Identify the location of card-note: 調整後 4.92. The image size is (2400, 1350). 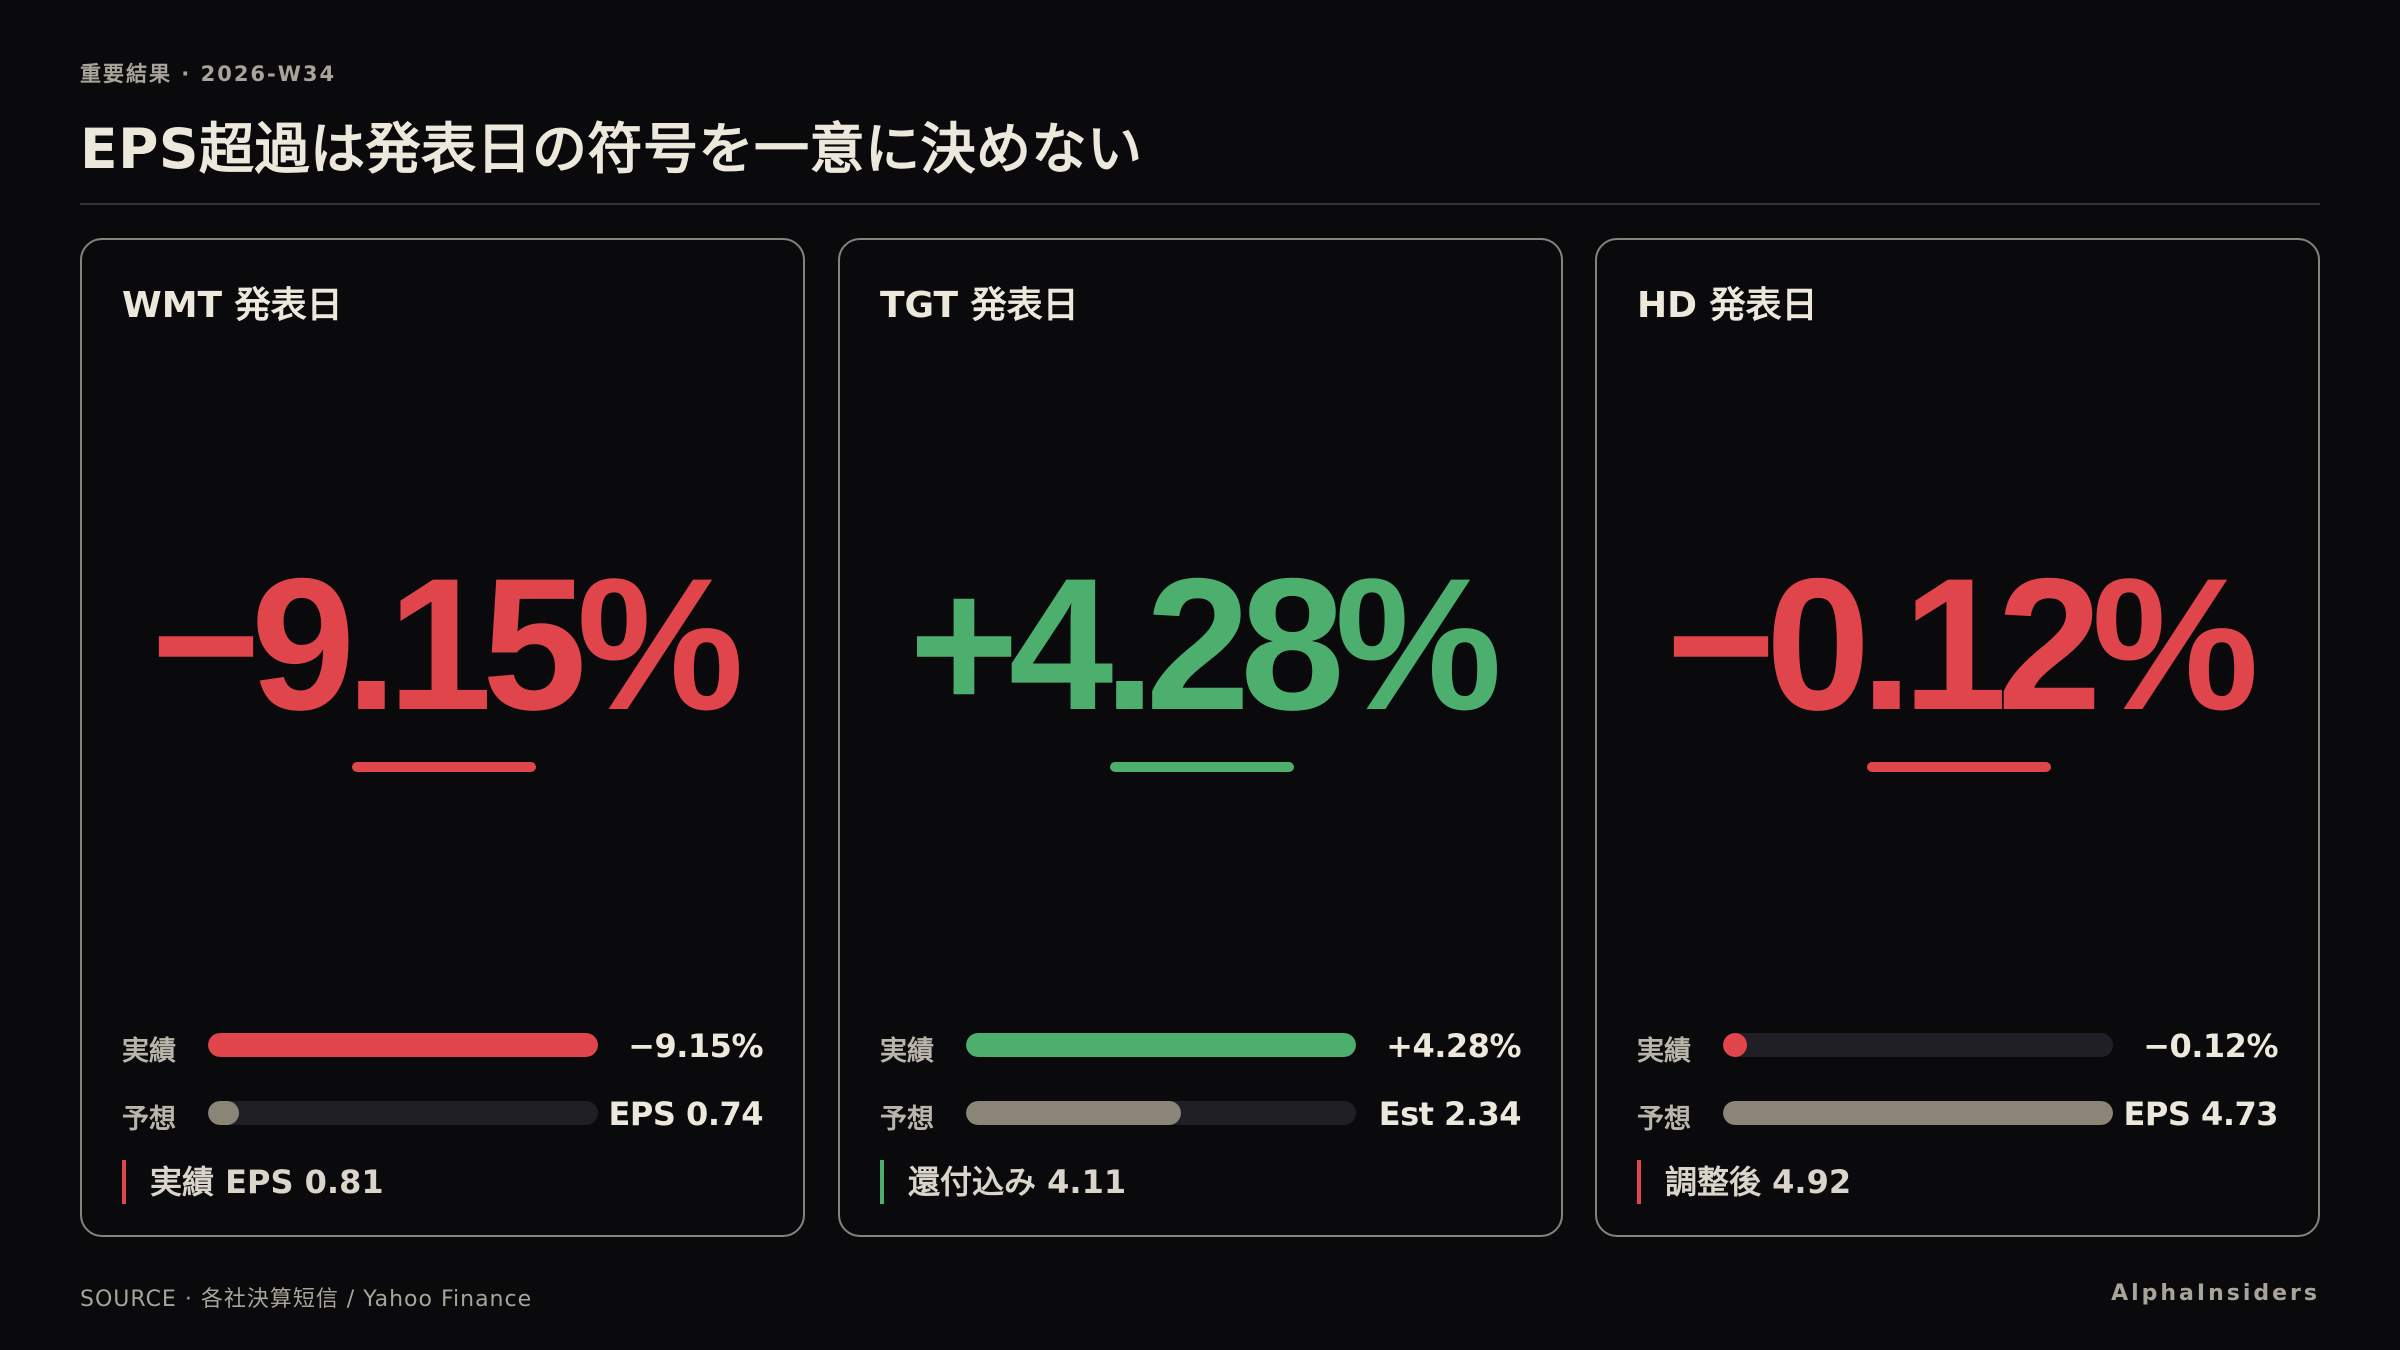
(1744, 1182).